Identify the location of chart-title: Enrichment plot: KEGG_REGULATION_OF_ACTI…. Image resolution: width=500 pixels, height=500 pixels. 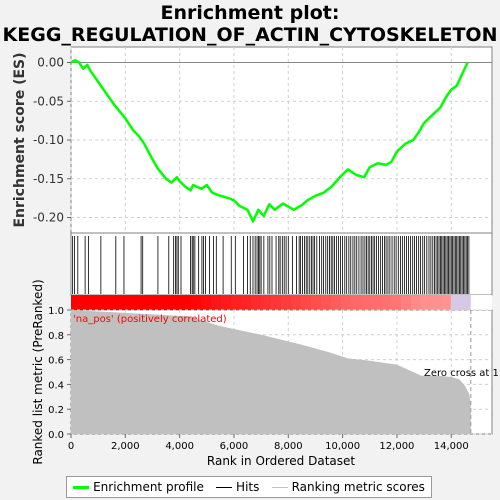
(250, 24).